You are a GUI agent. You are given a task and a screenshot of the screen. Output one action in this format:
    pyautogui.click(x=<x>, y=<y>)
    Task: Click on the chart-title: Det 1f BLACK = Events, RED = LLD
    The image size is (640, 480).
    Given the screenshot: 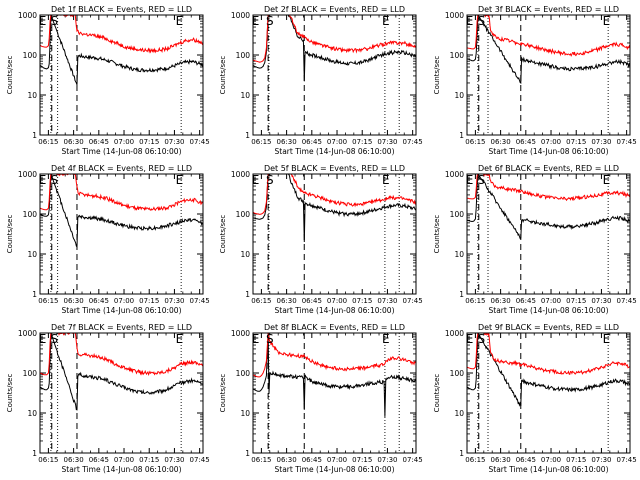 What is the action you would take?
    pyautogui.click(x=121, y=9)
    